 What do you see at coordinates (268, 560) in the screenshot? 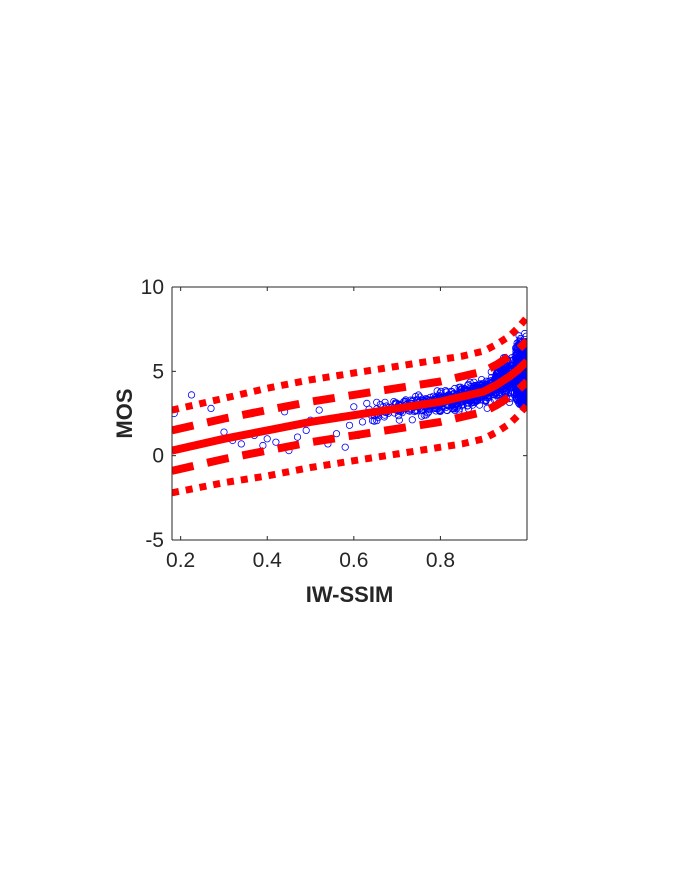
I see `x-tick-label: 0.4` at bounding box center [268, 560].